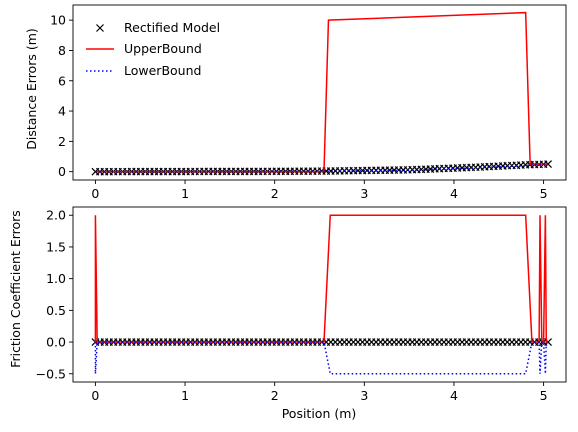 The height and width of the screenshot is (432, 578). What do you see at coordinates (56, 246) in the screenshot?
I see `y-tick-label: 1.5` at bounding box center [56, 246].